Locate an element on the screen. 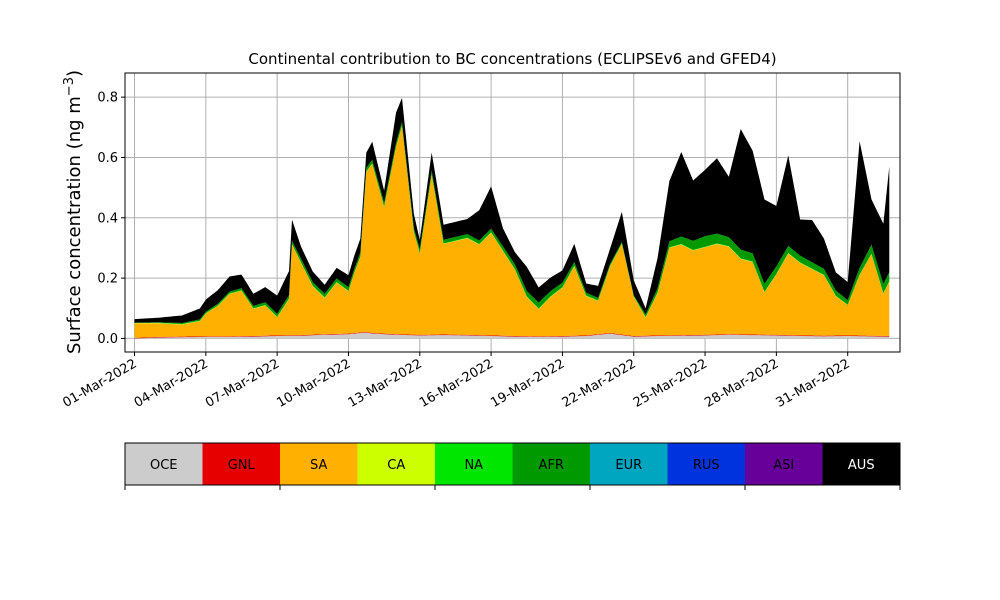 This screenshot has width=1000, height=600. legend-swatch-na is located at coordinates (474, 464).